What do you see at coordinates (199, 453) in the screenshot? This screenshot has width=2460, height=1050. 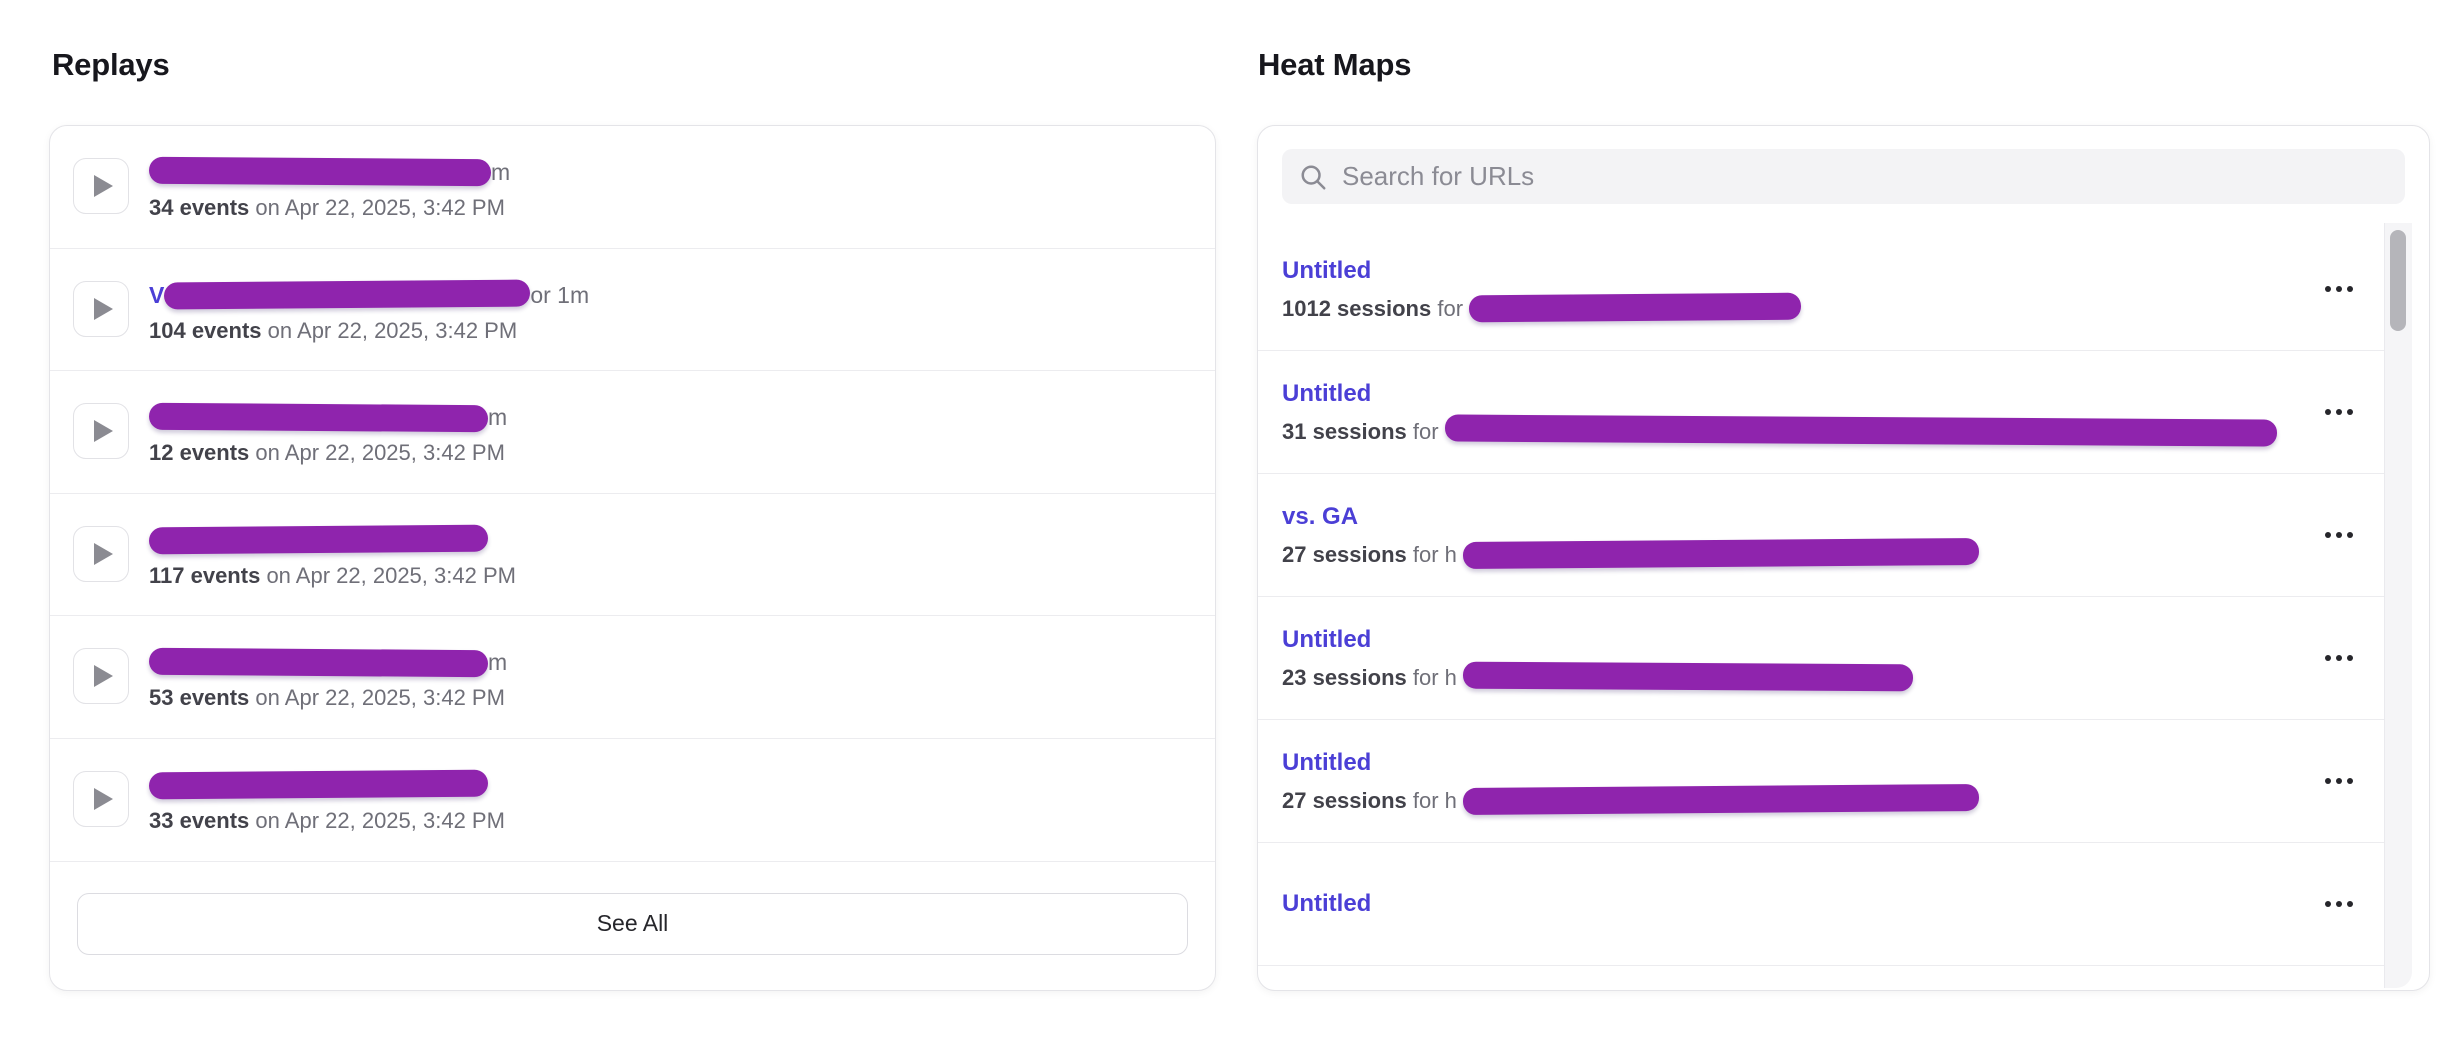 I see `events-count: 12 events` at bounding box center [199, 453].